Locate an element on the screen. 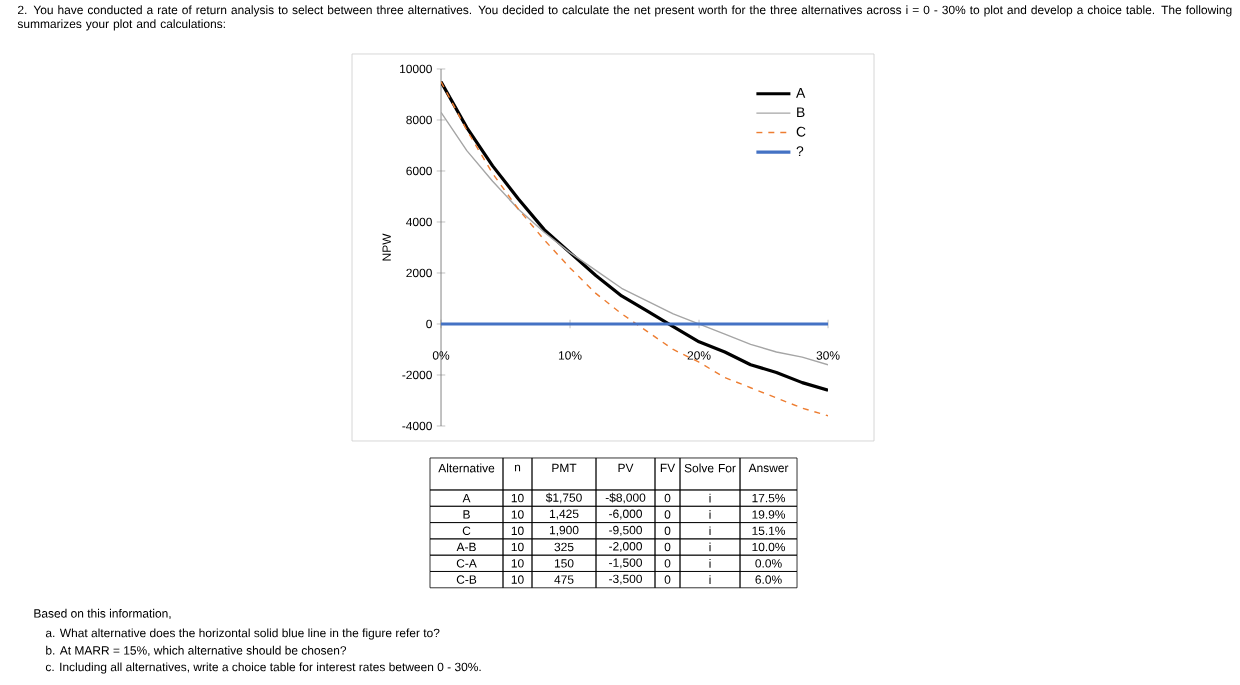 The height and width of the screenshot is (685, 1240). text: 10.0% is located at coordinates (769, 547).